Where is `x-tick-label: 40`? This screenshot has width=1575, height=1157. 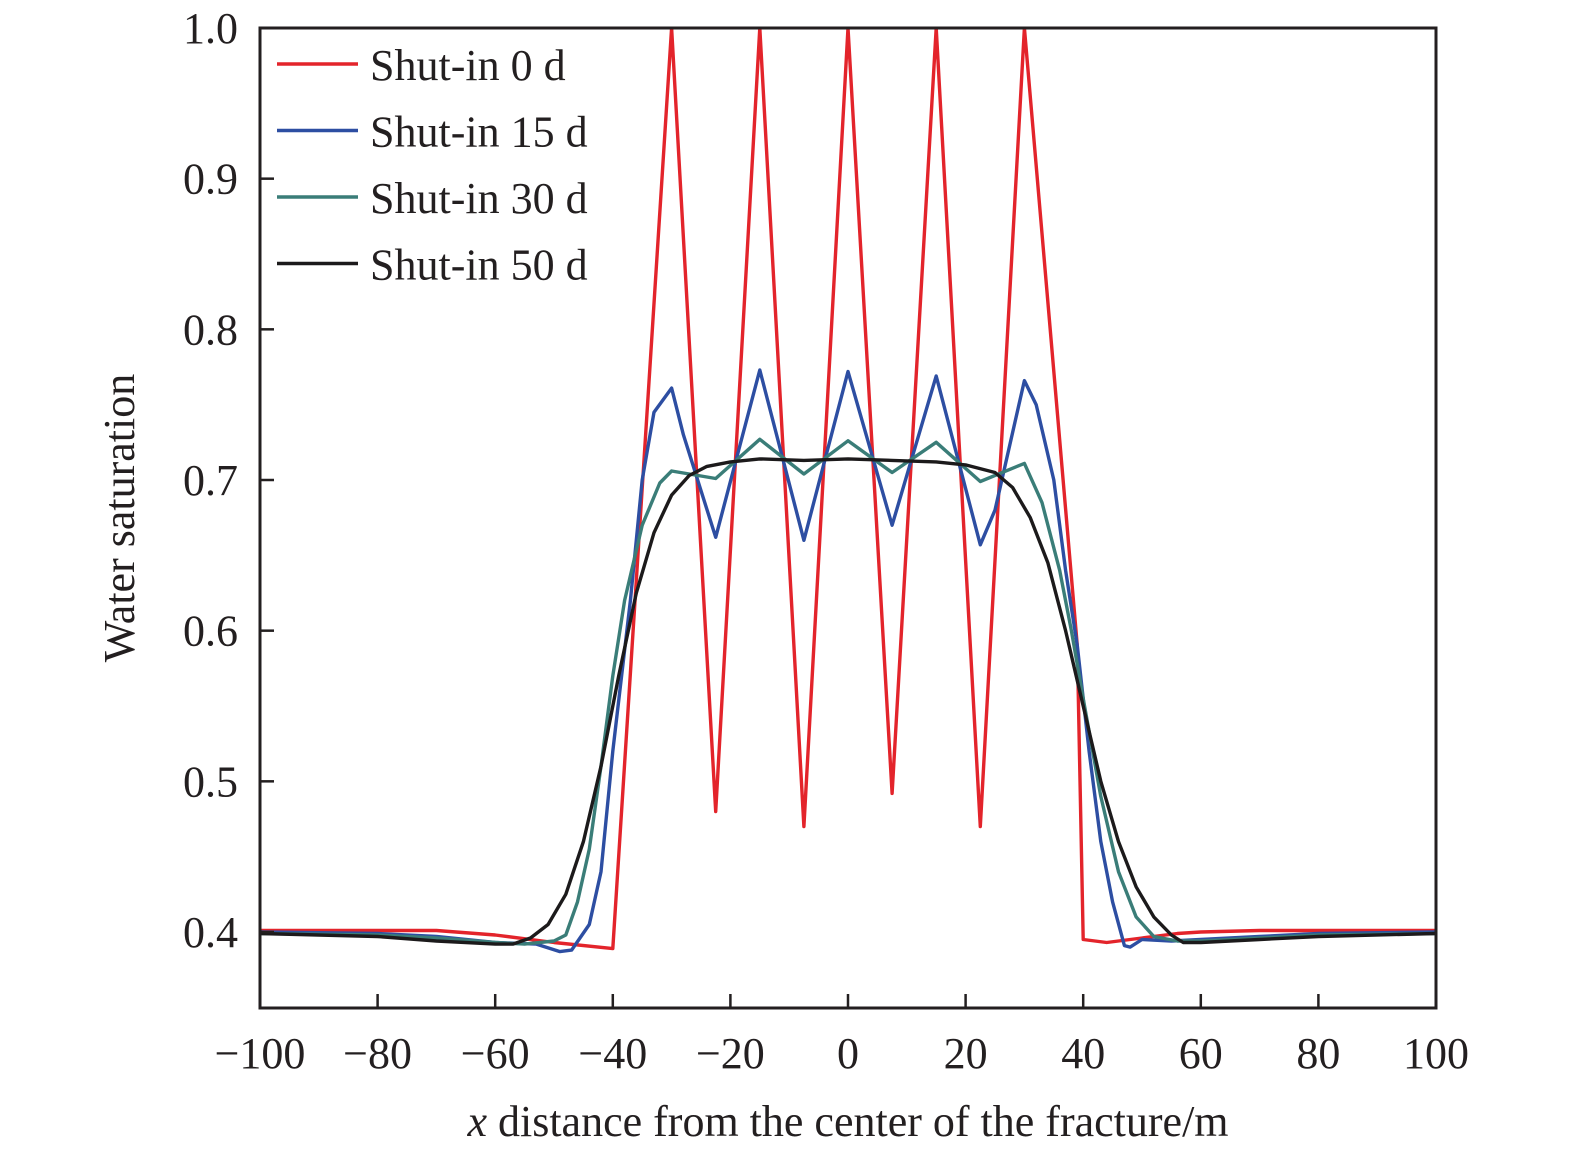 x-tick-label: 40 is located at coordinates (1083, 1053).